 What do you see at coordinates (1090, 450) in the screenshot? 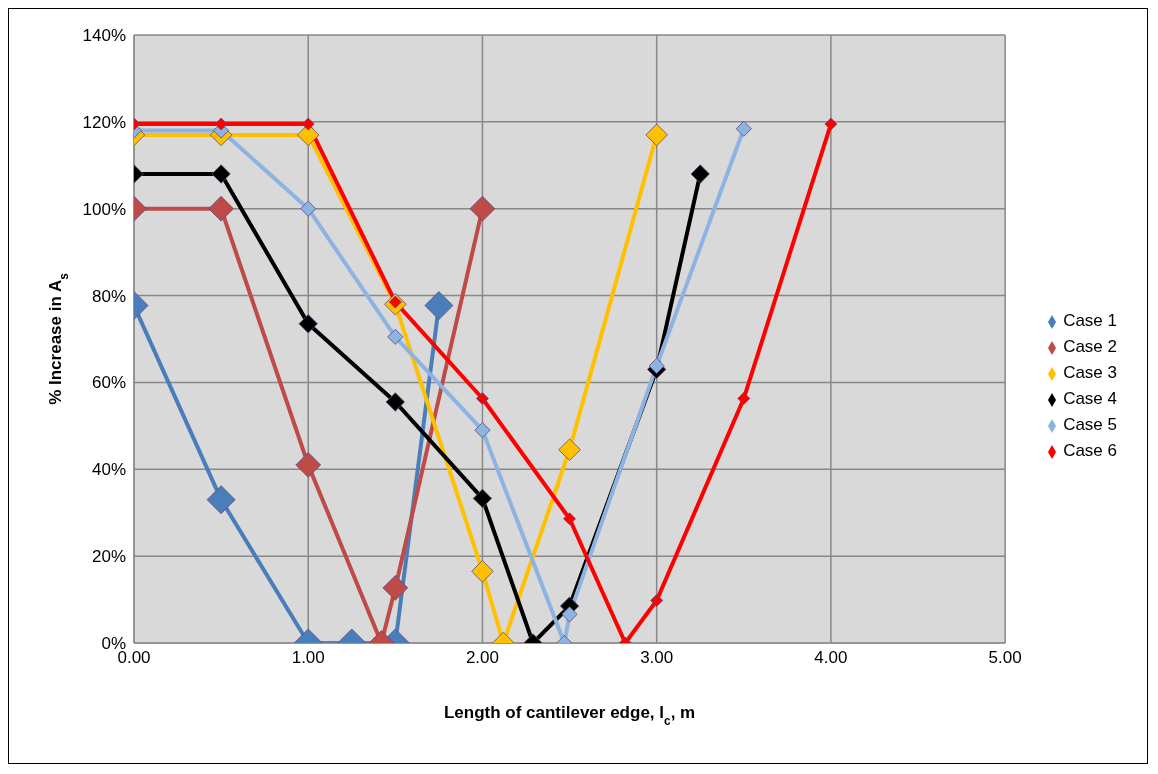
I see `legend-label: Case 6` at bounding box center [1090, 450].